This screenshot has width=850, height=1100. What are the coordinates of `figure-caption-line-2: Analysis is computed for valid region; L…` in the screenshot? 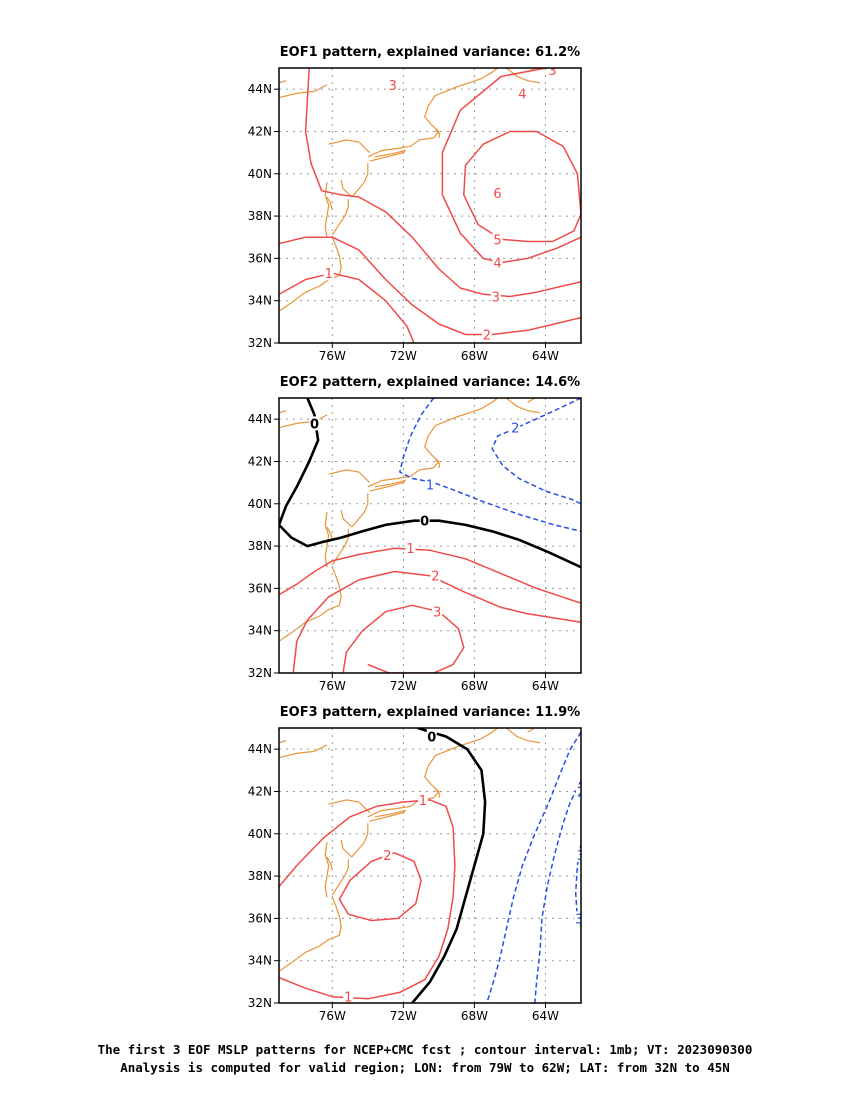 It's located at (425, 1067).